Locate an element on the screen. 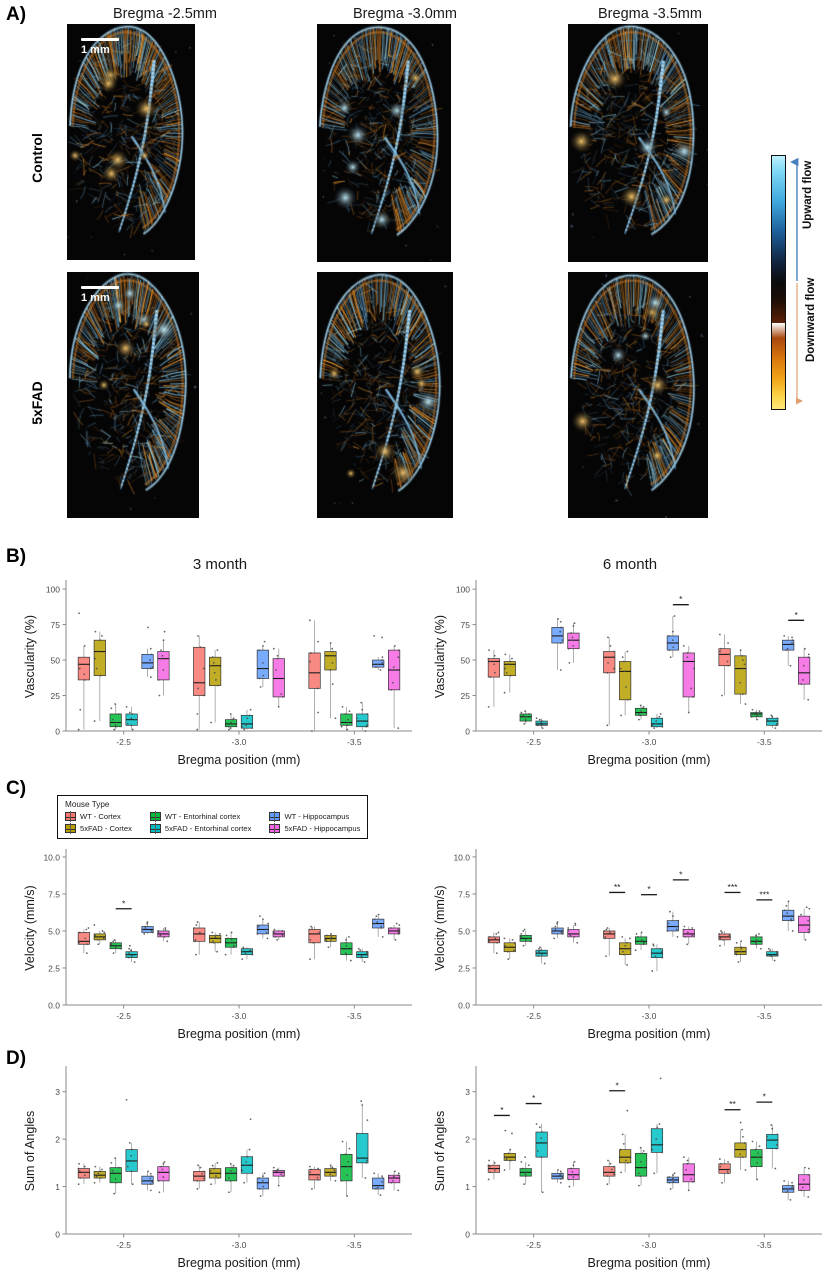 This screenshot has width=839, height=1280. y-axis-label: Vascularity (%) is located at coordinates (440, 656).